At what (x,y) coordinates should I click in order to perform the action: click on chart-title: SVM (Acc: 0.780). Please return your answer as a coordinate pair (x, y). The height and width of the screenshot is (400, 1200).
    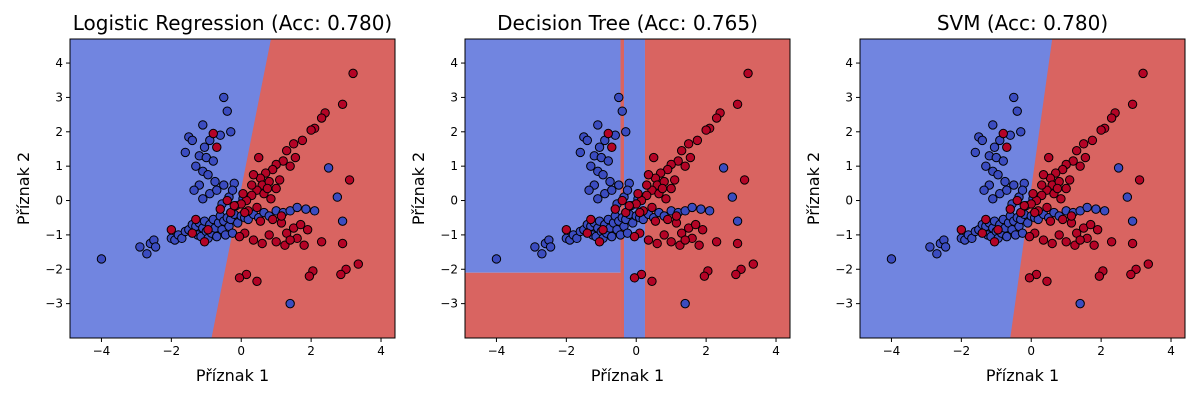
    Looking at the image, I should click on (1022, 23).